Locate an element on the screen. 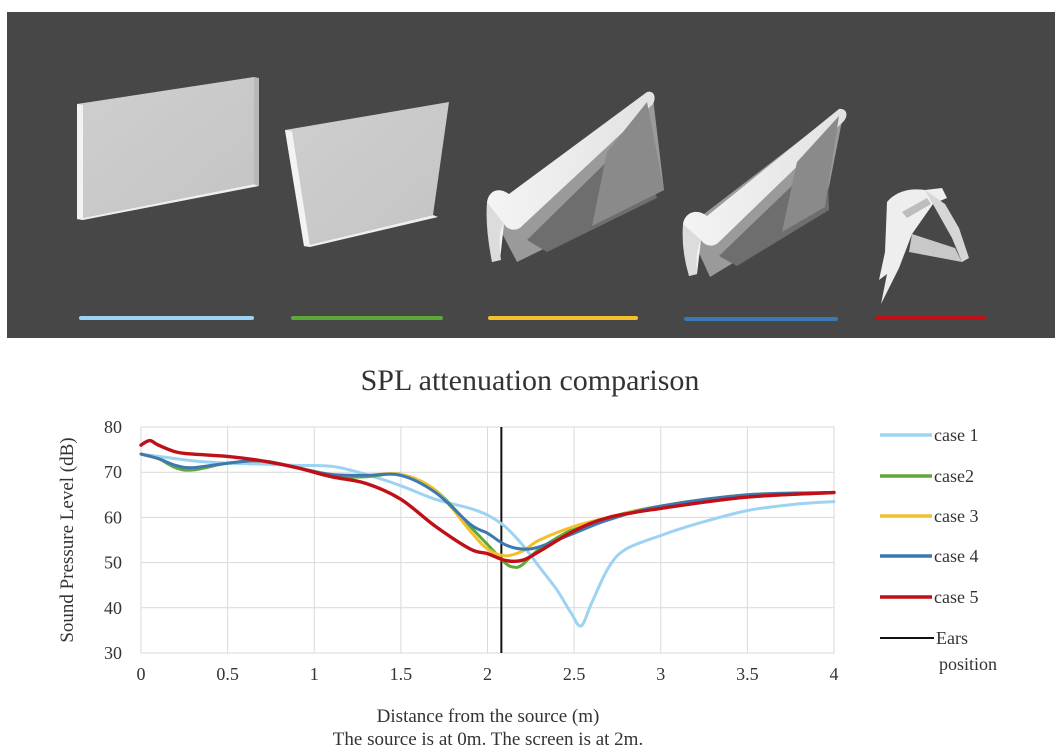  chart-title: SPL attenuation comparison is located at coordinates (530, 380).